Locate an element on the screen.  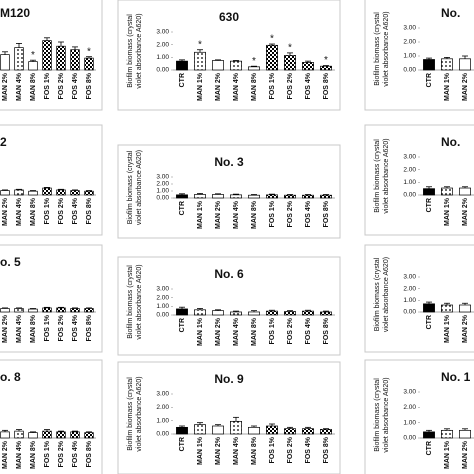
panel-title: o. 5 is located at coordinates (10, 262).